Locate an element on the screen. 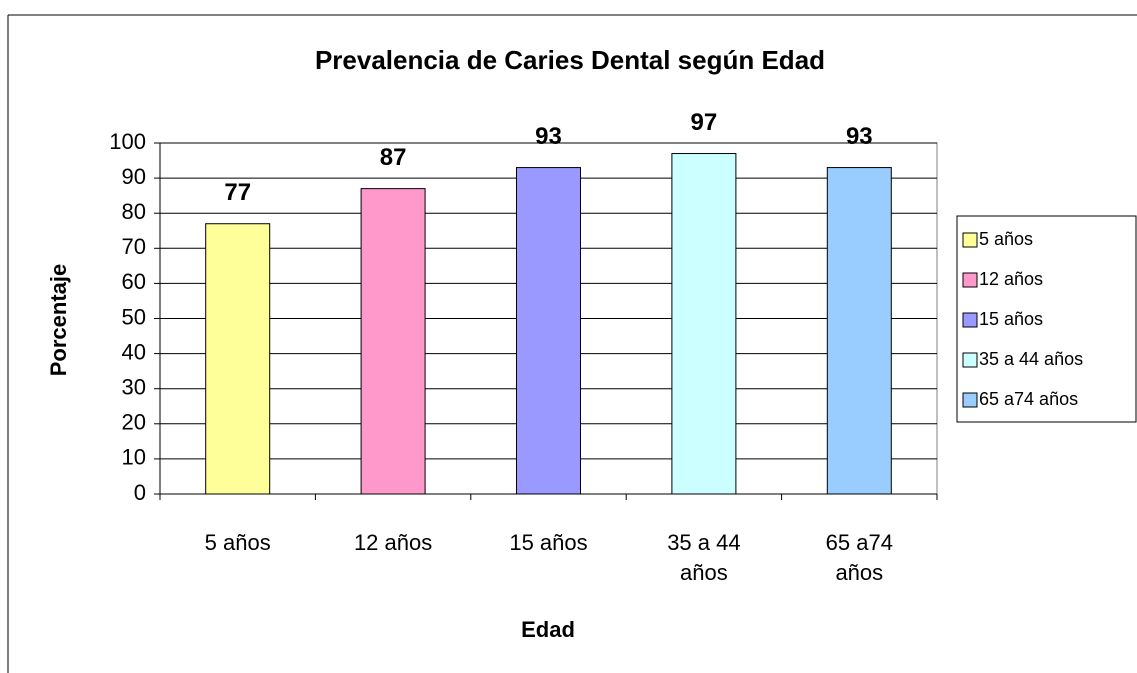 The width and height of the screenshot is (1137, 673). y-tick-label: 80 is located at coordinates (134, 211).